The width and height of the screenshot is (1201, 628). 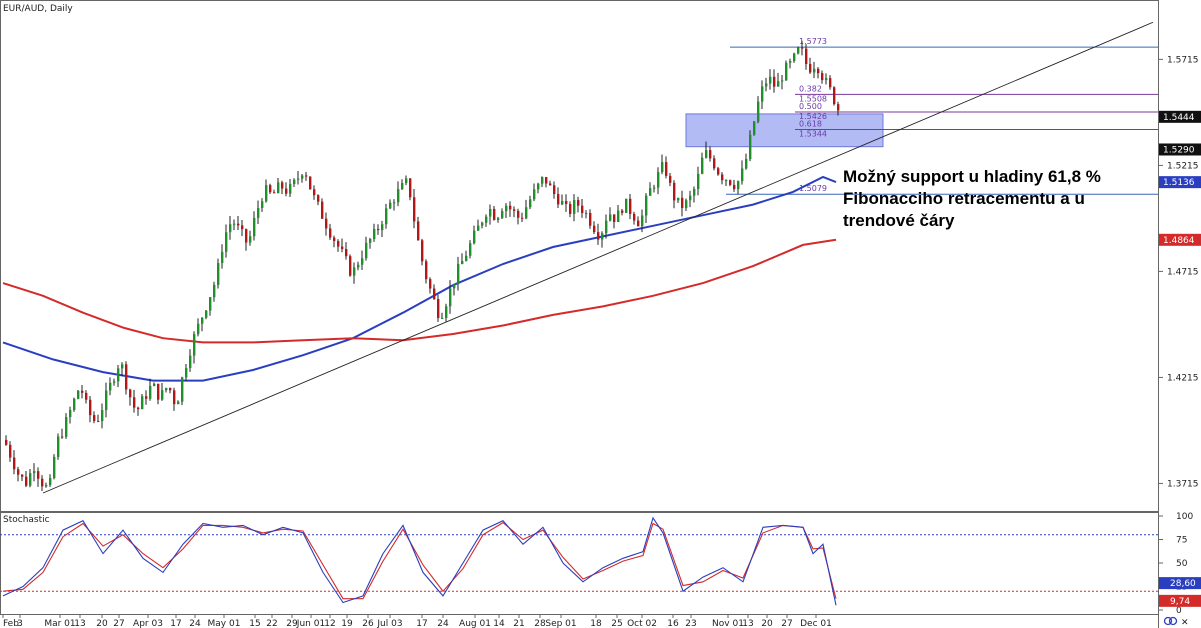 I want to click on fib-level-label: 1.5773, so click(x=813, y=41).